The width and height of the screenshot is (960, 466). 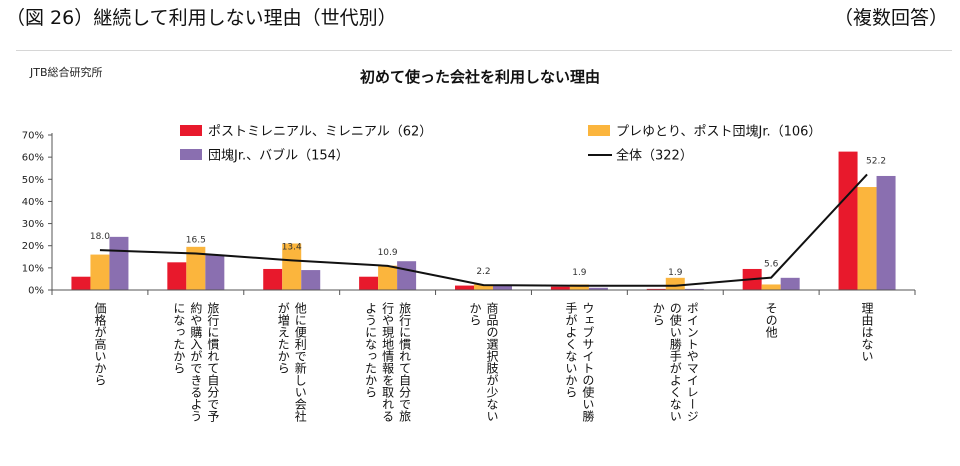 I want to click on category-label: 商品の選択肢が少ない, so click(x=492, y=361).